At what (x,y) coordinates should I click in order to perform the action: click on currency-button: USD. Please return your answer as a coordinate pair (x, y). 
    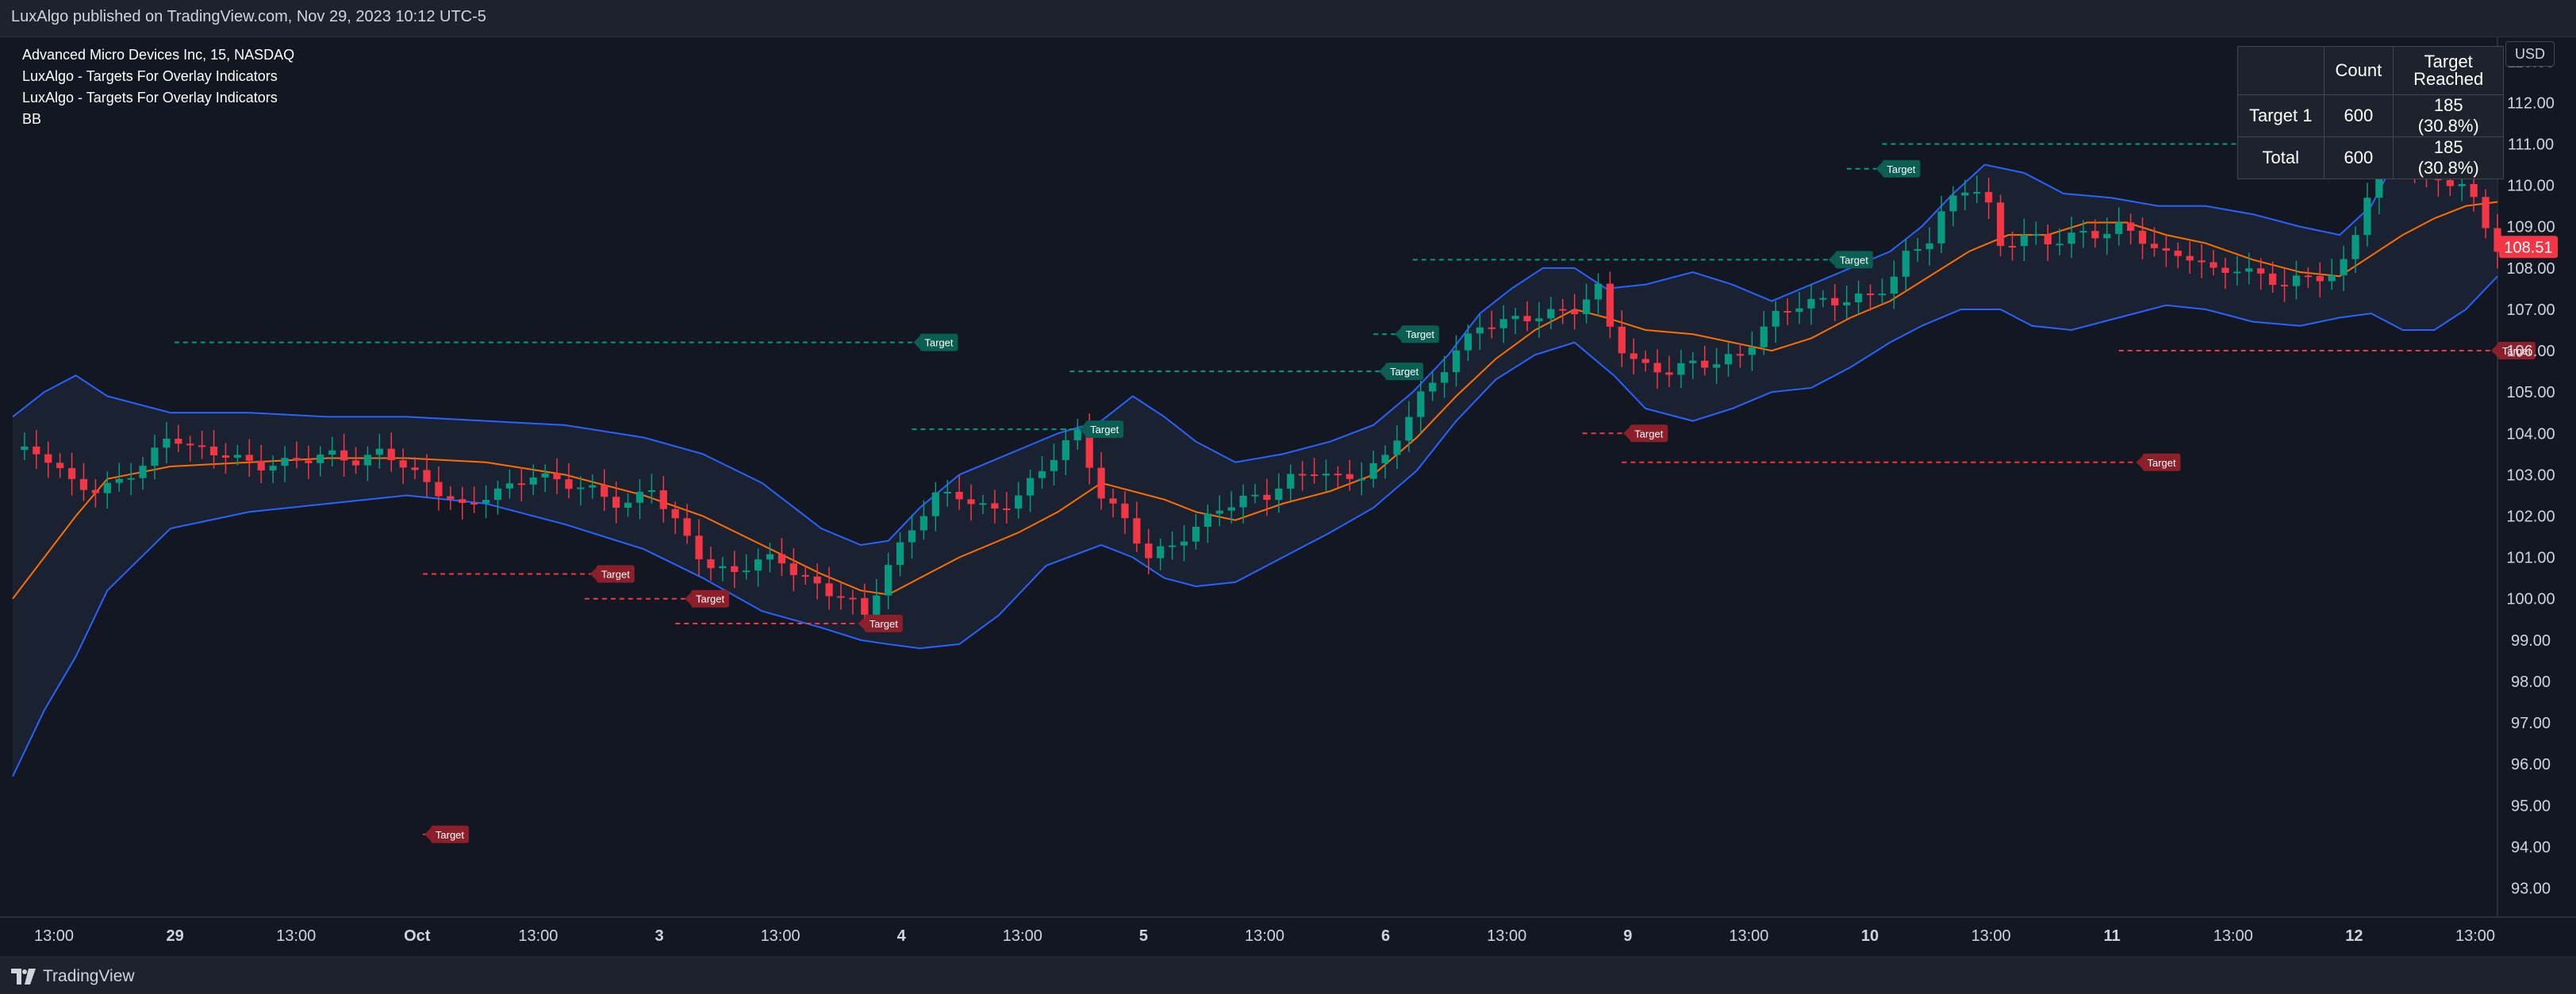
    Looking at the image, I should click on (2530, 54).